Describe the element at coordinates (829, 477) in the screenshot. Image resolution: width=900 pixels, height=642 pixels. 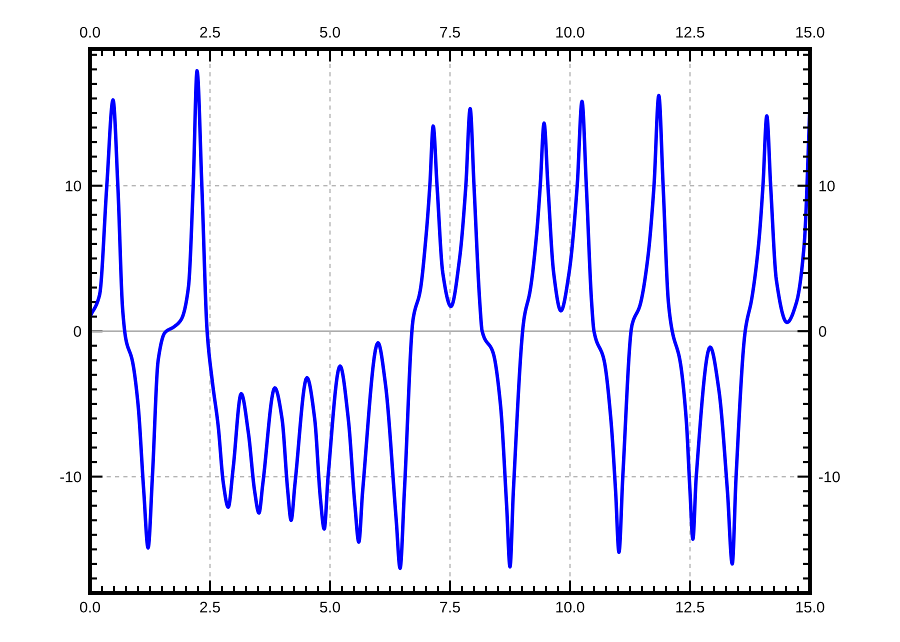
I see `y2-tick-label: -10` at that location.